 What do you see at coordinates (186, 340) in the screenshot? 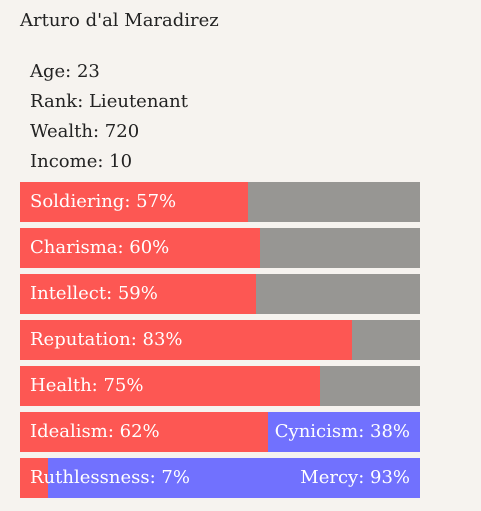
I see `reputation-bar-fill` at bounding box center [186, 340].